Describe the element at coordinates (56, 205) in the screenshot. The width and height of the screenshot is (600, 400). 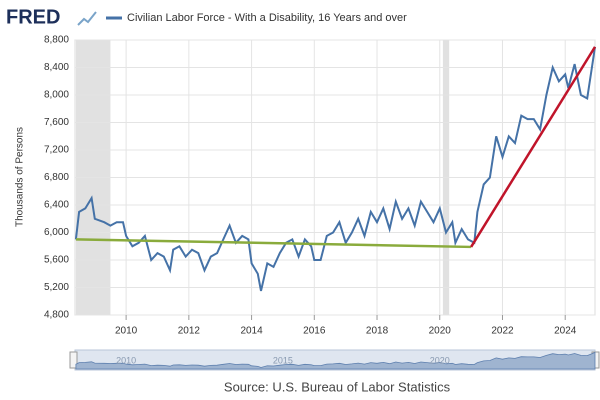
I see `y-tick-label: 6,400` at that location.